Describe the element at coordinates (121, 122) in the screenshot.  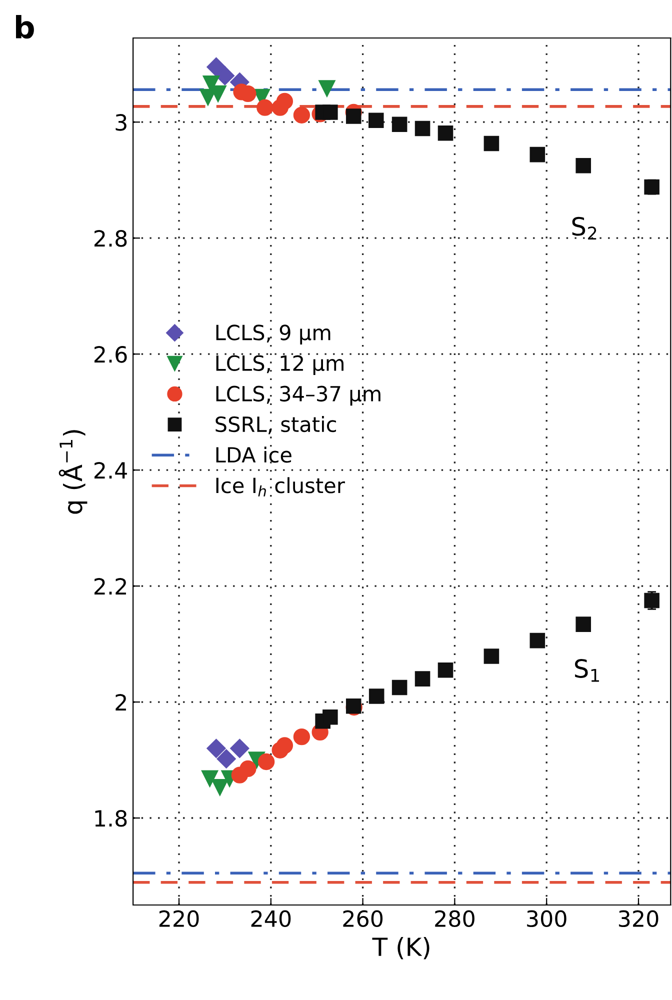
I see `y-tick-label: 3` at that location.